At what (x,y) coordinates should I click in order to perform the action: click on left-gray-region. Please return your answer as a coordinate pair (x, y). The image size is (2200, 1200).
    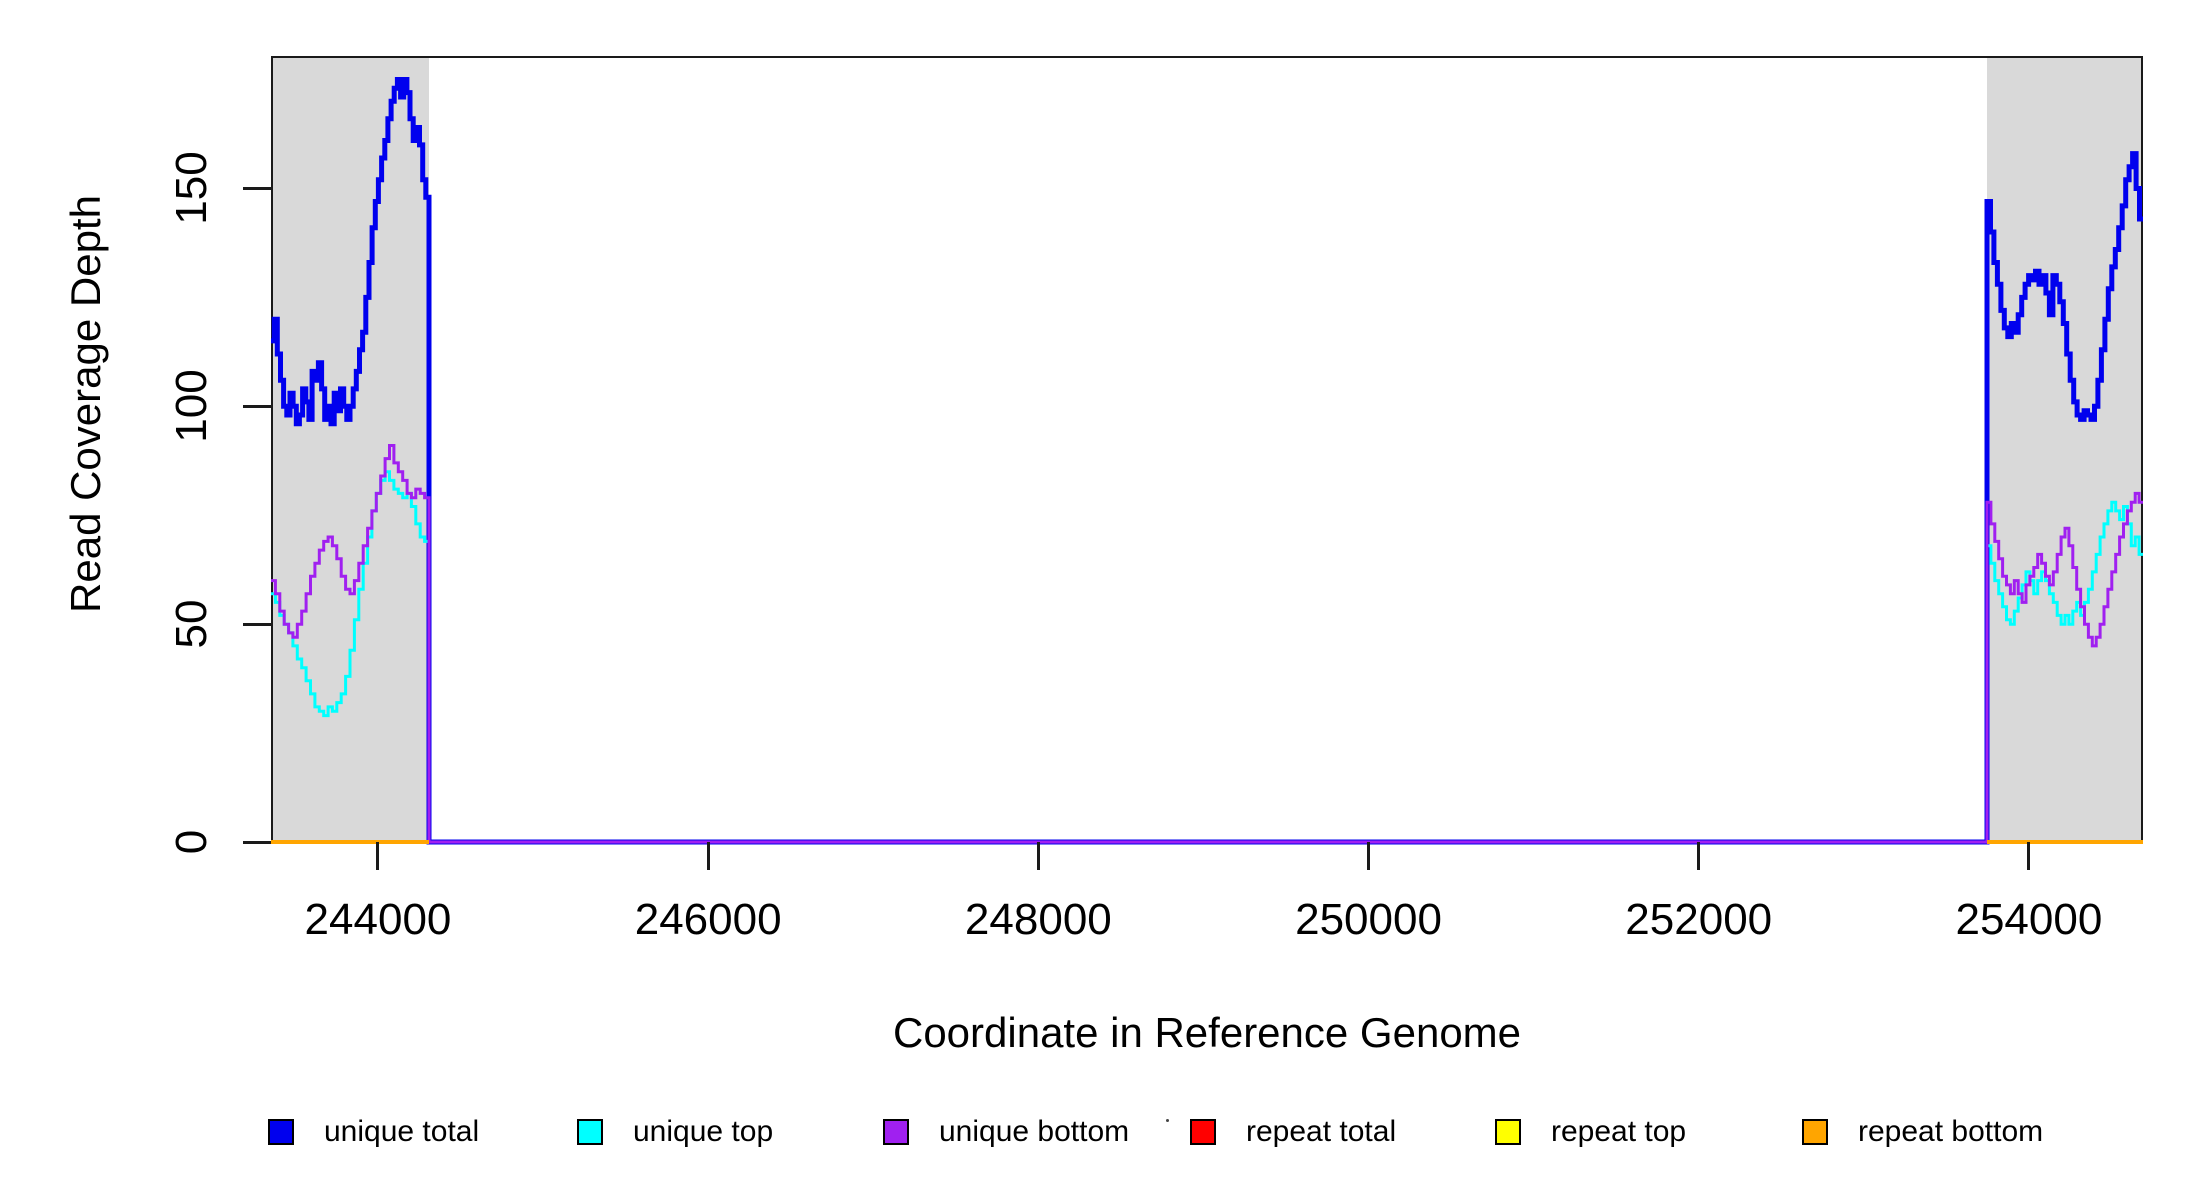
    Looking at the image, I should click on (350, 449).